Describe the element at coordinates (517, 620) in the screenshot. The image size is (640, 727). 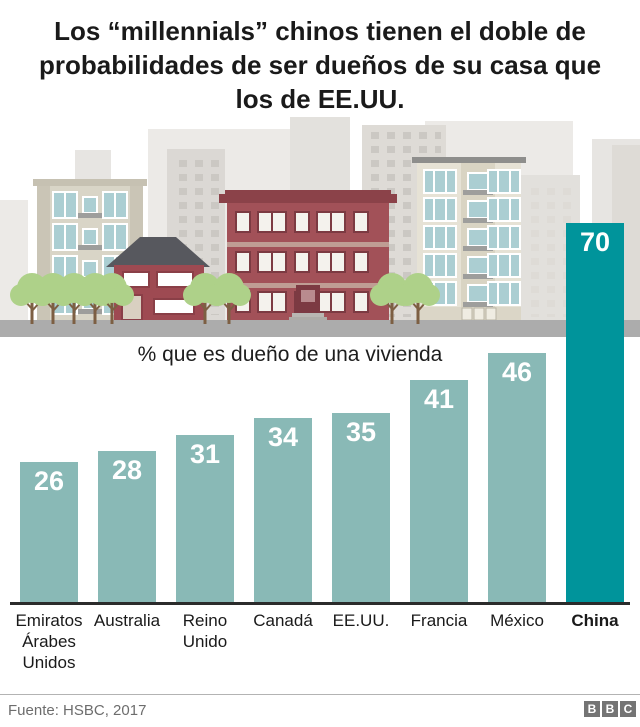
I see `category-label: México` at that location.